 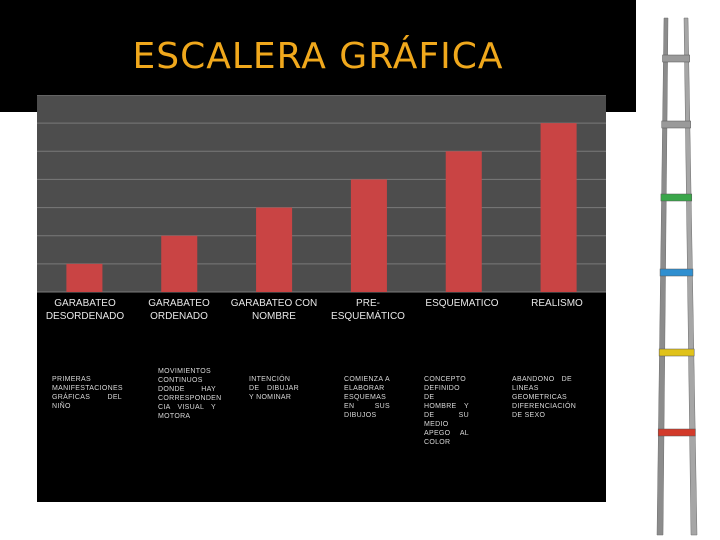 What do you see at coordinates (368, 310) in the screenshot?
I see `category-label: PRE-ESQUEMÁTICO` at bounding box center [368, 310].